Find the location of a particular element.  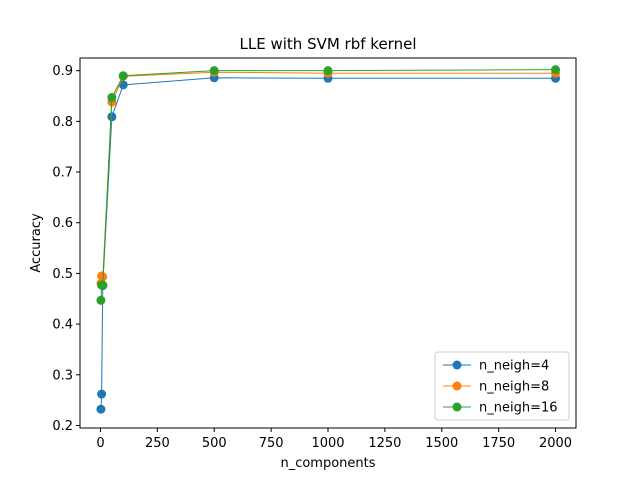

x-tick-label: 1000 is located at coordinates (327, 443).